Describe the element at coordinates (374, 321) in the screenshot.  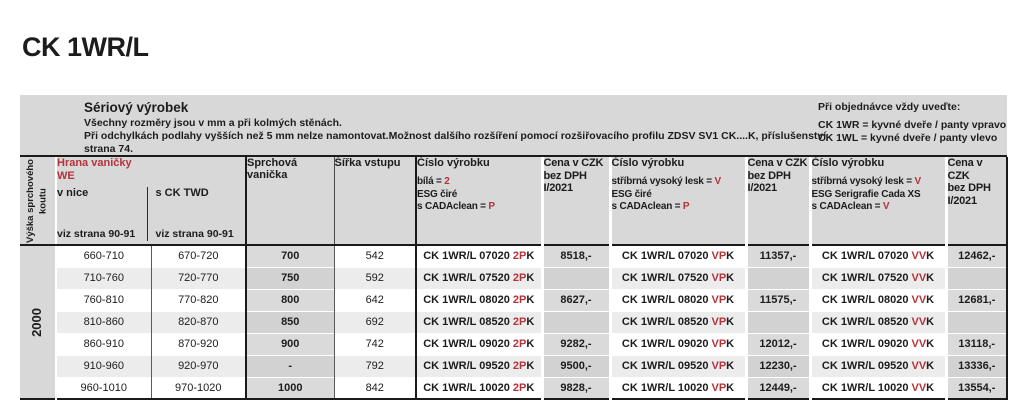
I see `entry-width-cell: 692` at that location.